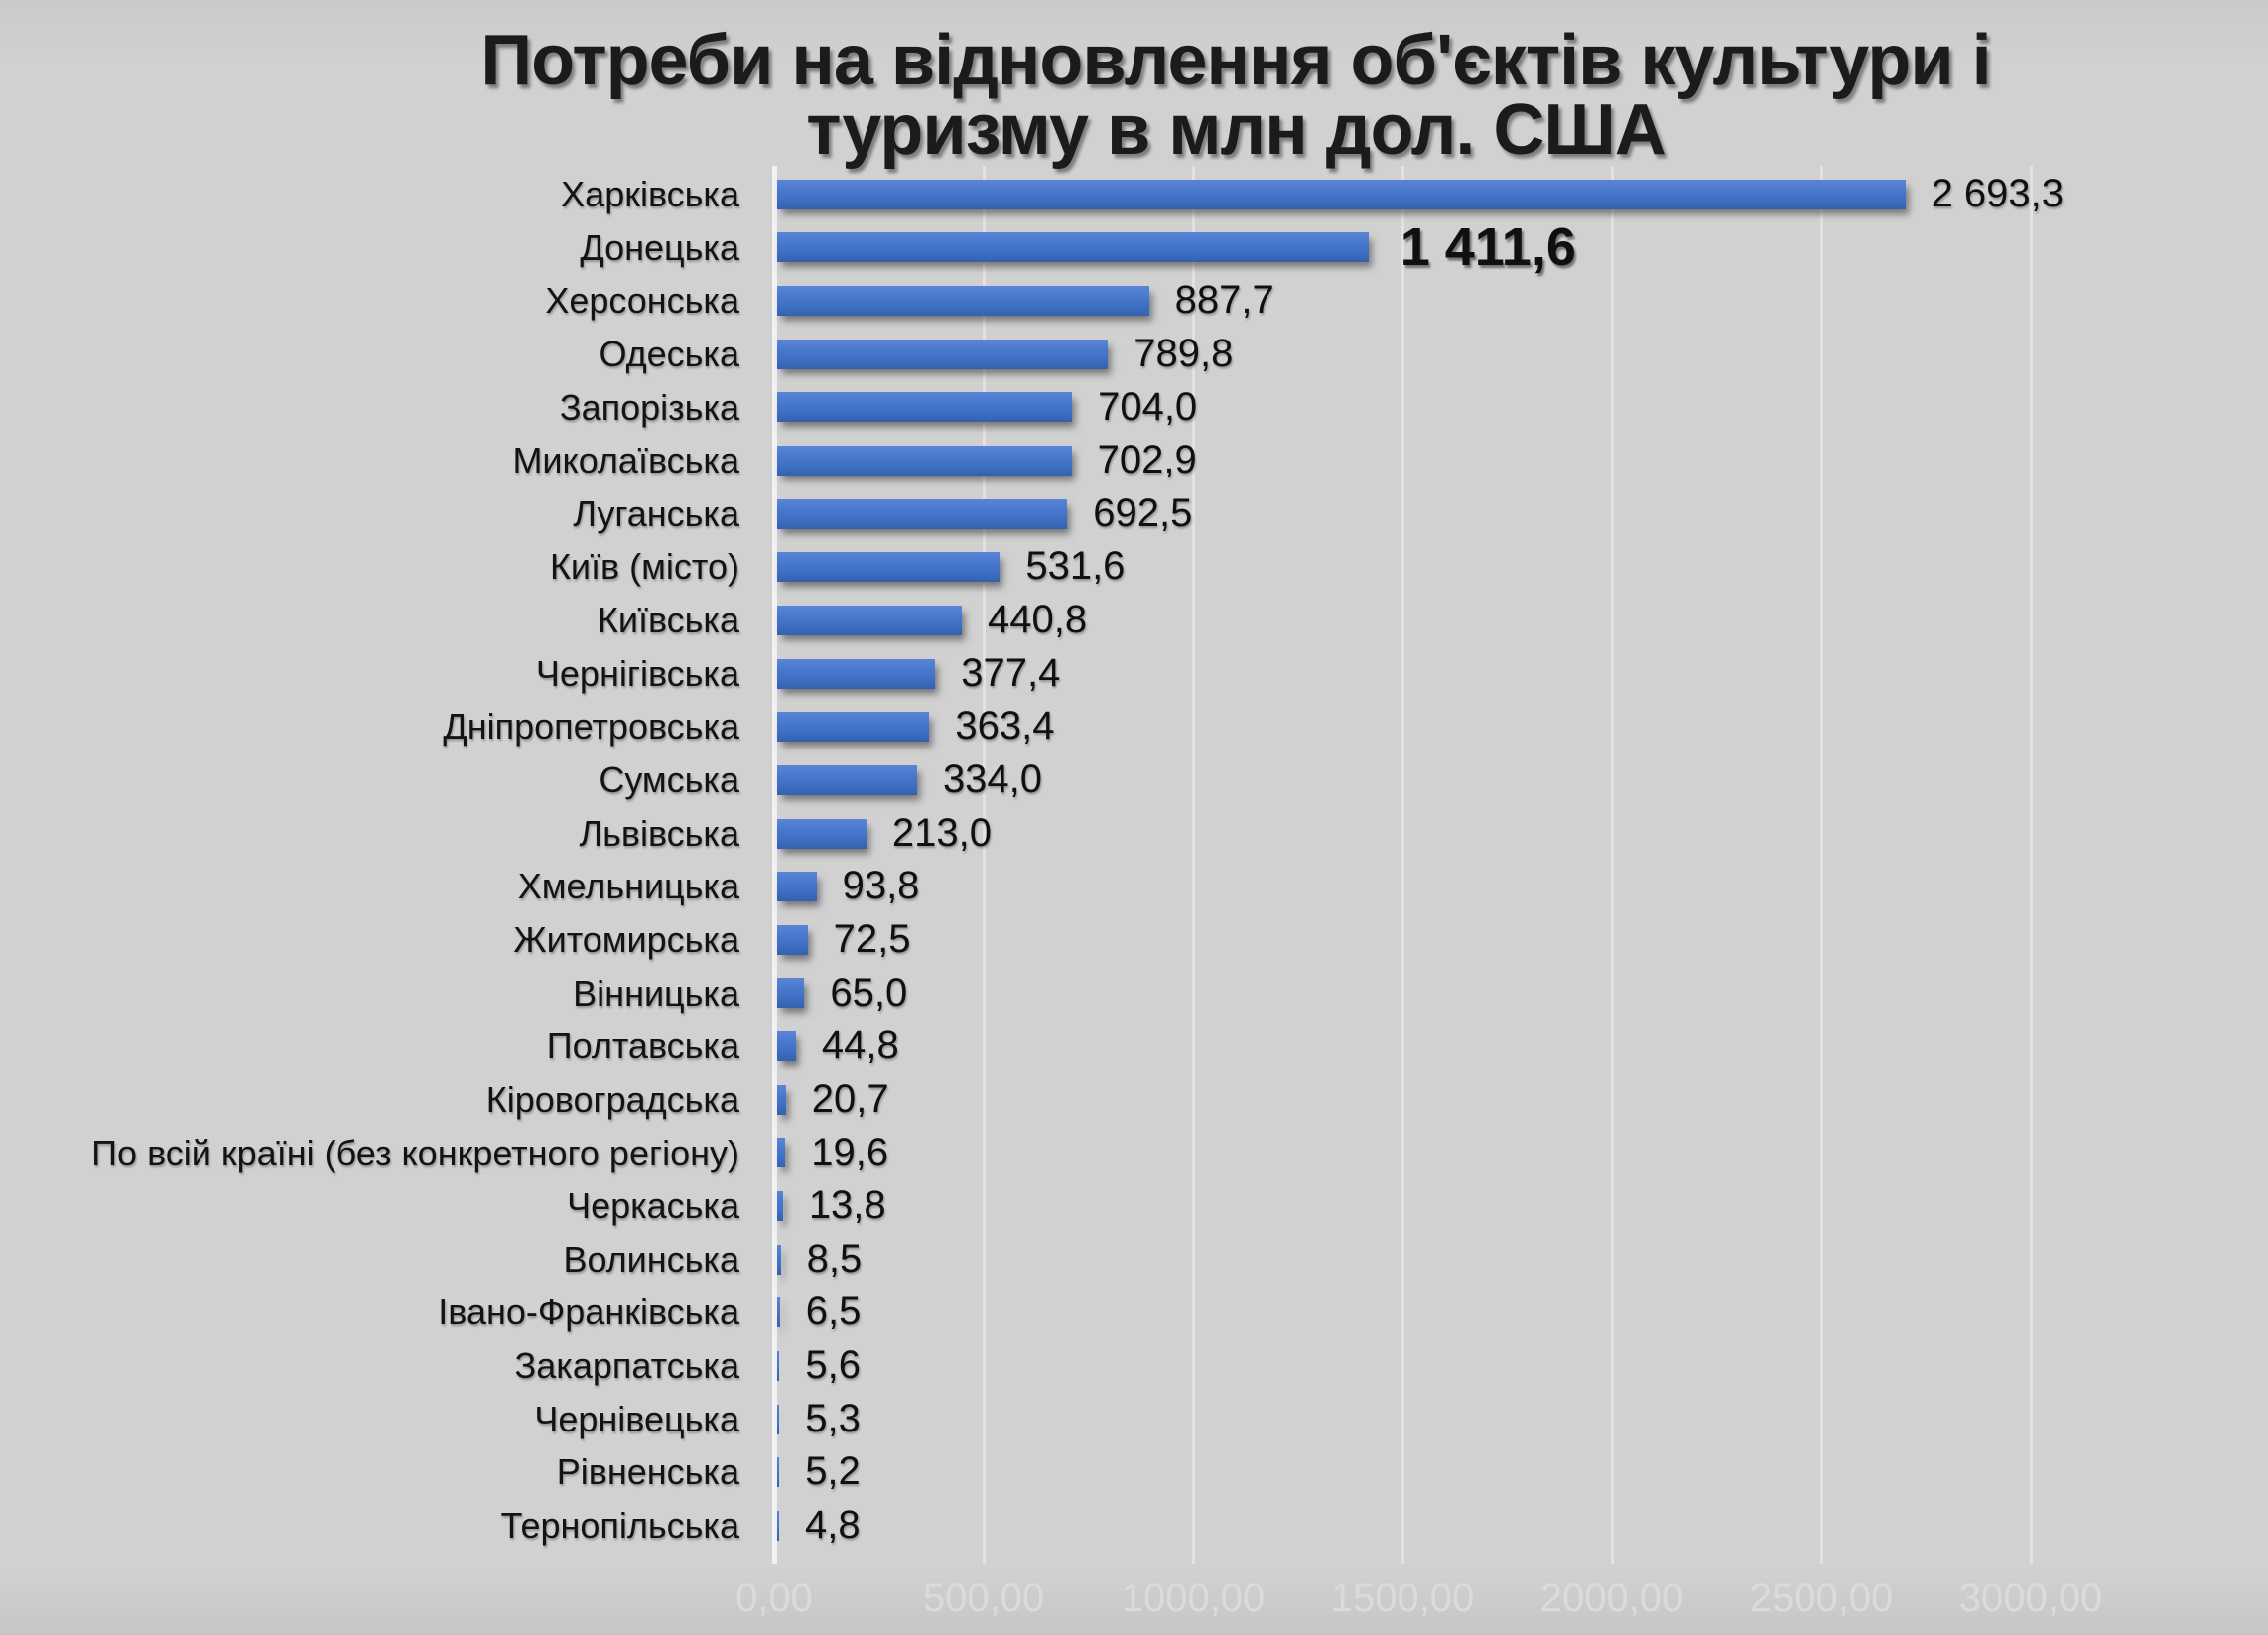 The height and width of the screenshot is (1635, 2268). What do you see at coordinates (1822, 1598) in the screenshot?
I see `x-axis-tick-label: 2500,00` at bounding box center [1822, 1598].